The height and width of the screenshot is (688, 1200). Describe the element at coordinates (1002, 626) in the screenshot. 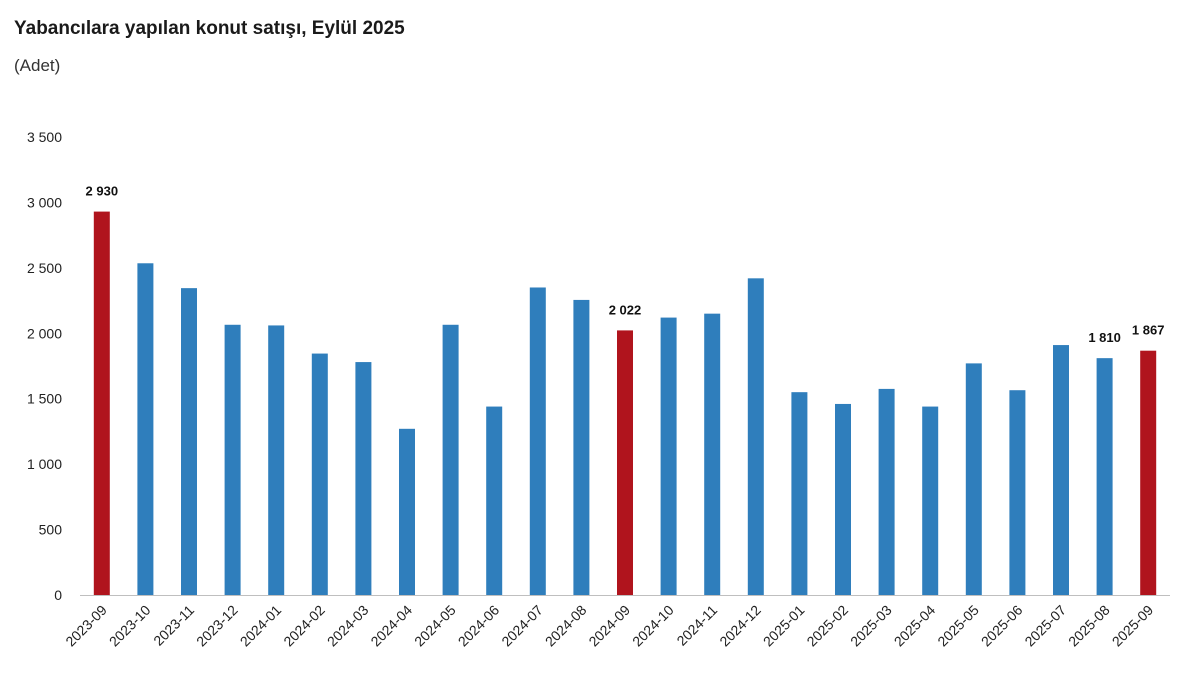

I see `x-tick-label-2025-06: 2025-06` at that location.